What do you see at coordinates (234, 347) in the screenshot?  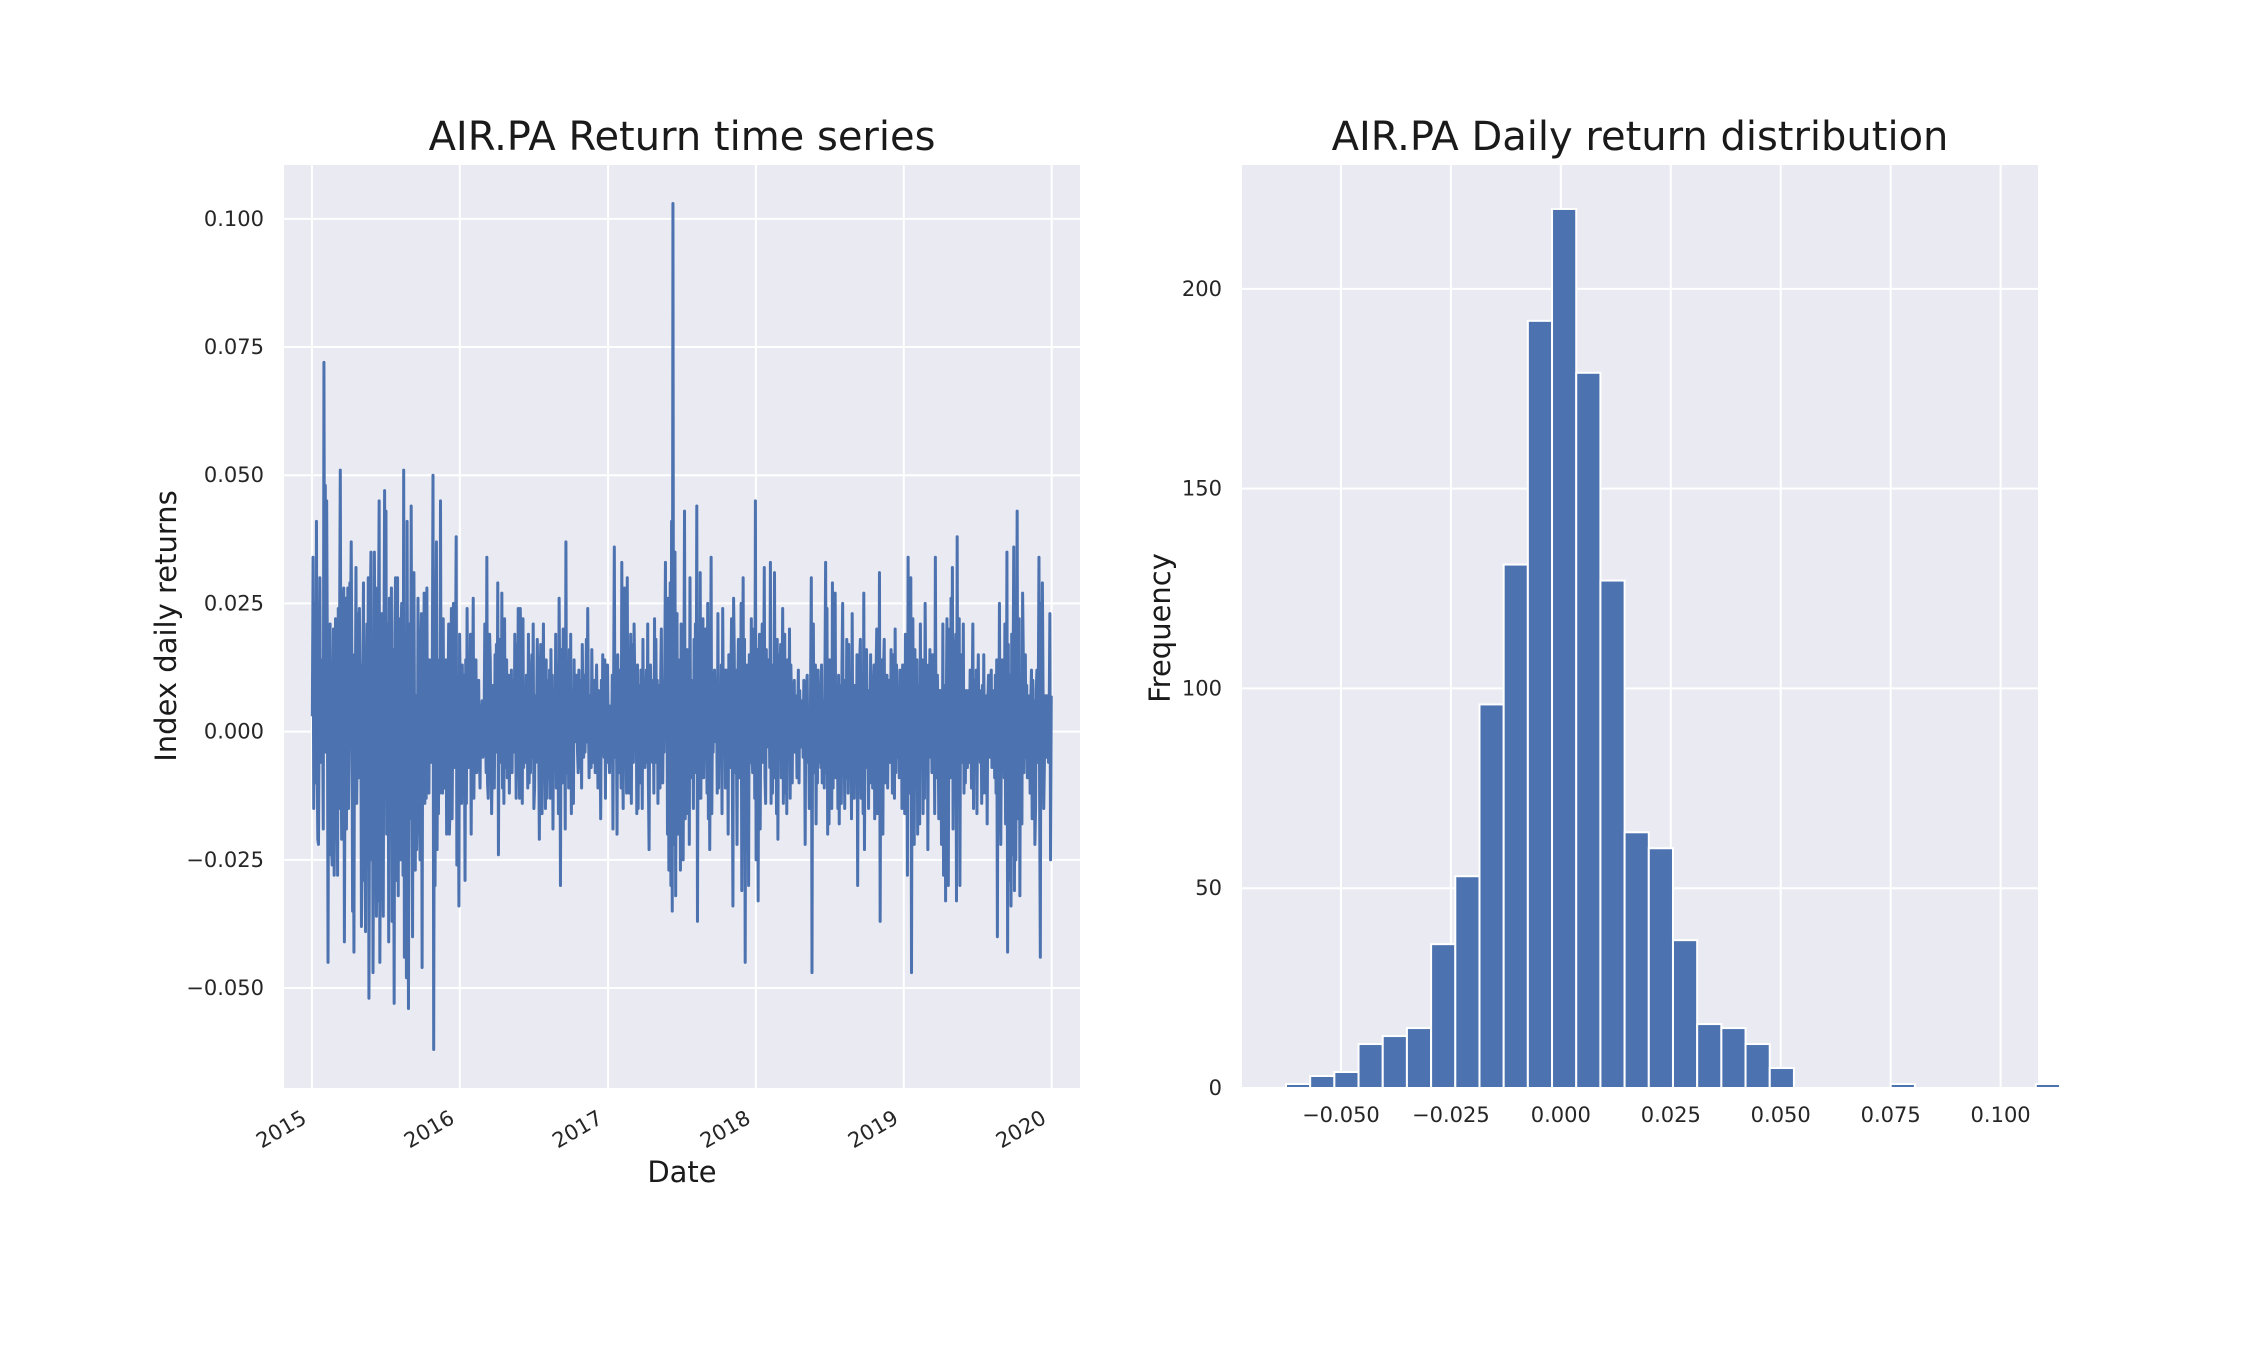 I see `time-series-y-tick-label: 0.075` at bounding box center [234, 347].